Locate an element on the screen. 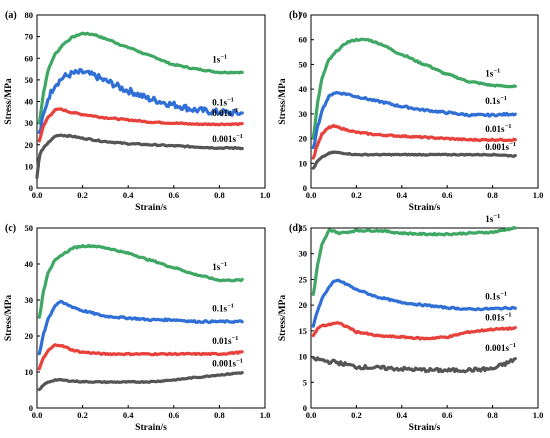 Image resolution: width=550 pixels, height=438 pixels. y-tick-label: 35 is located at coordinates (303, 228).